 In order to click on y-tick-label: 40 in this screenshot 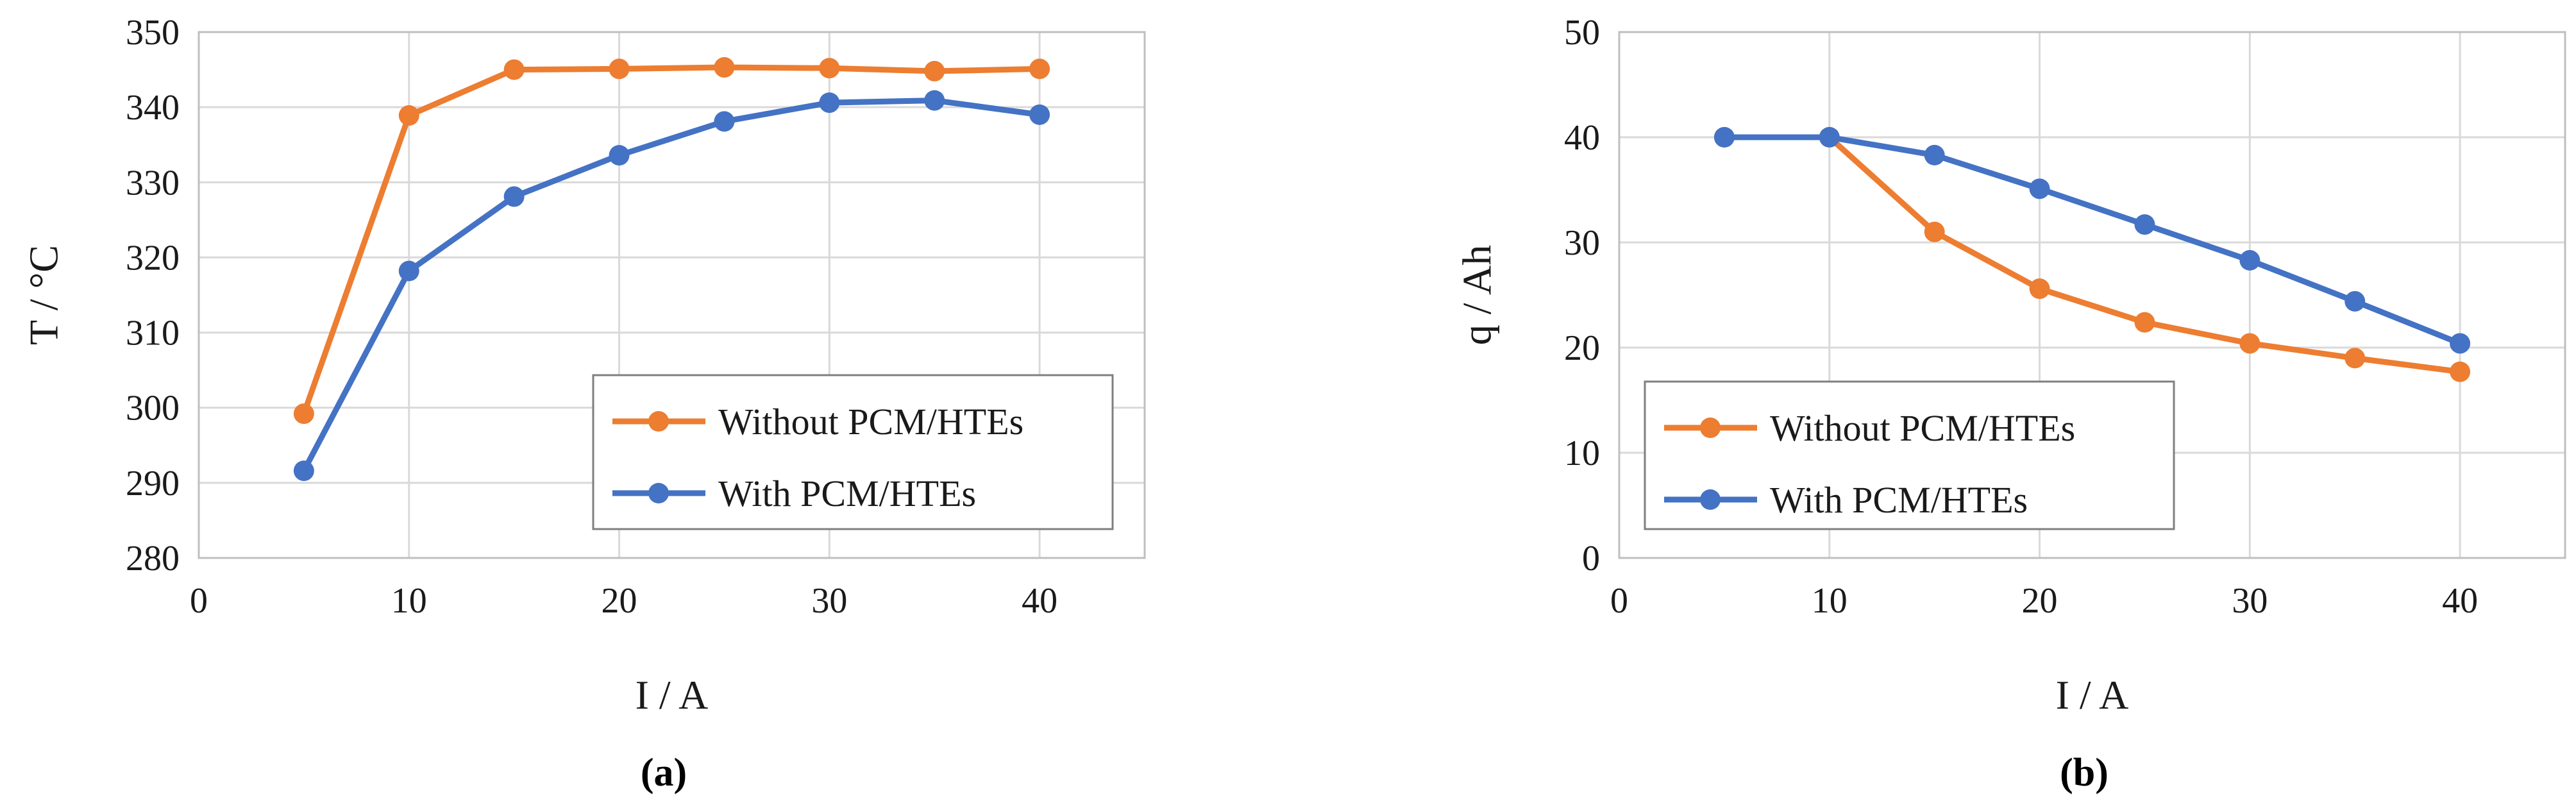, I will do `click(1582, 138)`.